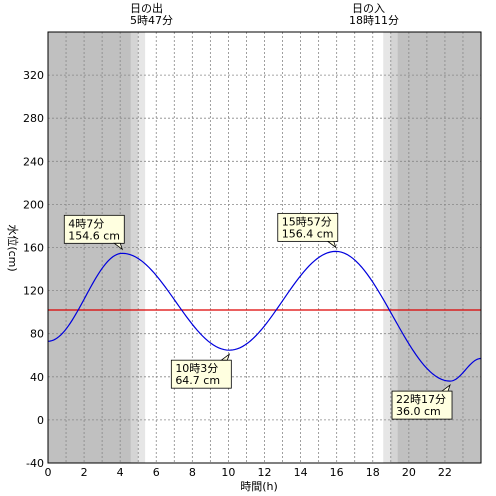 The image size is (496, 496). Describe the element at coordinates (33, 161) in the screenshot. I see `y-tick-label: 240` at that location.